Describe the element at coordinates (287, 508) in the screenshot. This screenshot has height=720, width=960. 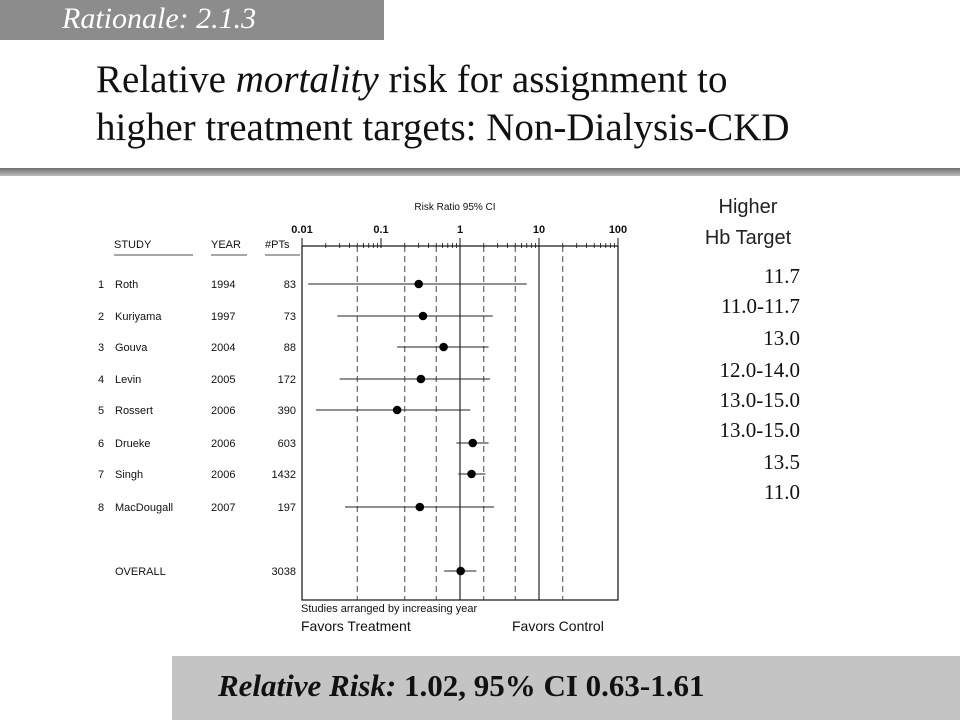
I see `study-patients: 197` at that location.